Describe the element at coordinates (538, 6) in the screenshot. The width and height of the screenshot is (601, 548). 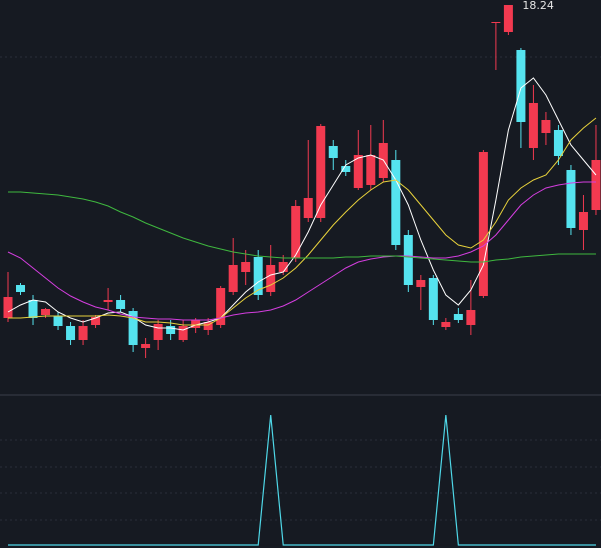
I see `max-price-label: 18.24` at that location.